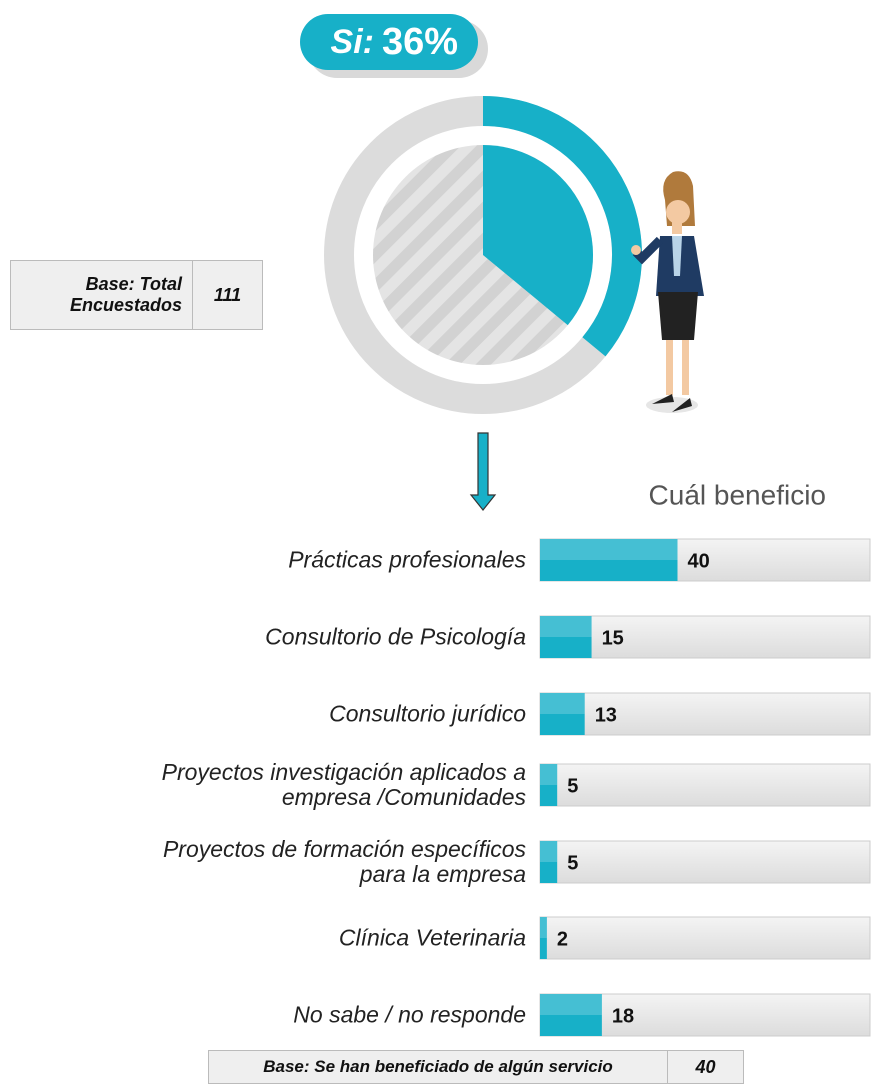 Image resolution: width=871 pixels, height=1084 pixels. I want to click on pie-value-label: 36%, so click(420, 42).